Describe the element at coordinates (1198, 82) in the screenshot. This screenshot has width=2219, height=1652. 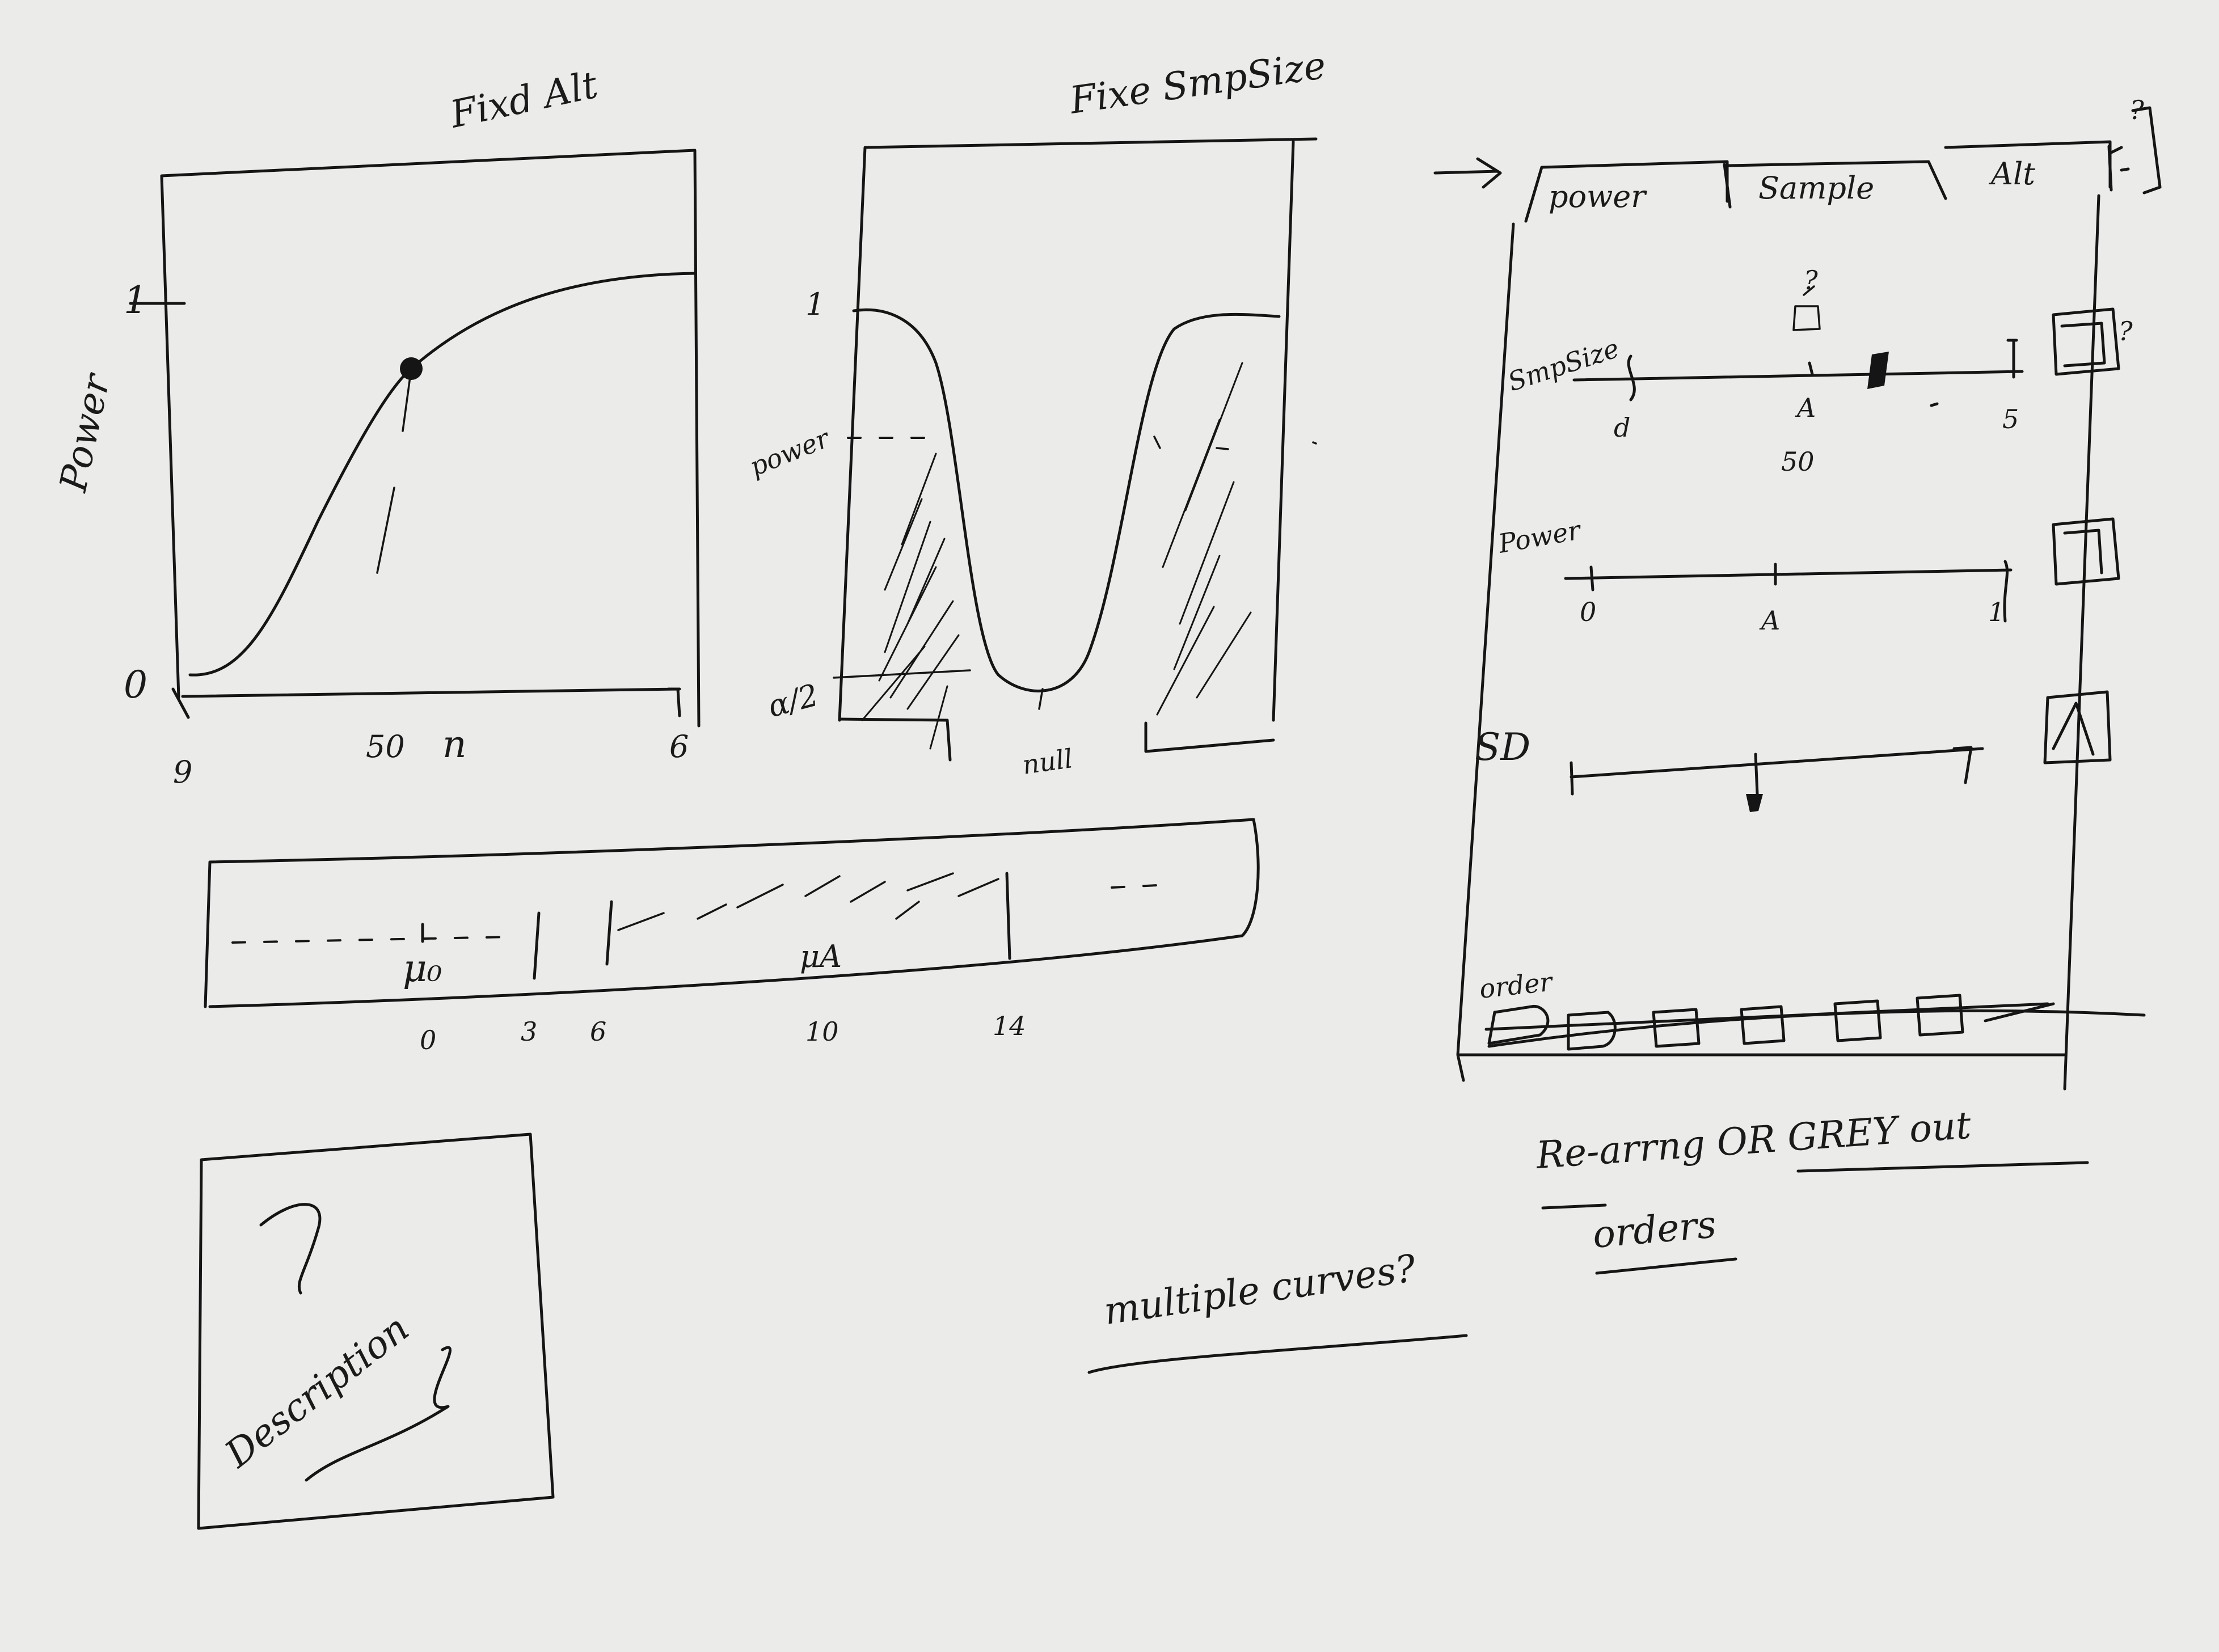
I see `sample-plot-title: Fixe SmpSize` at that location.